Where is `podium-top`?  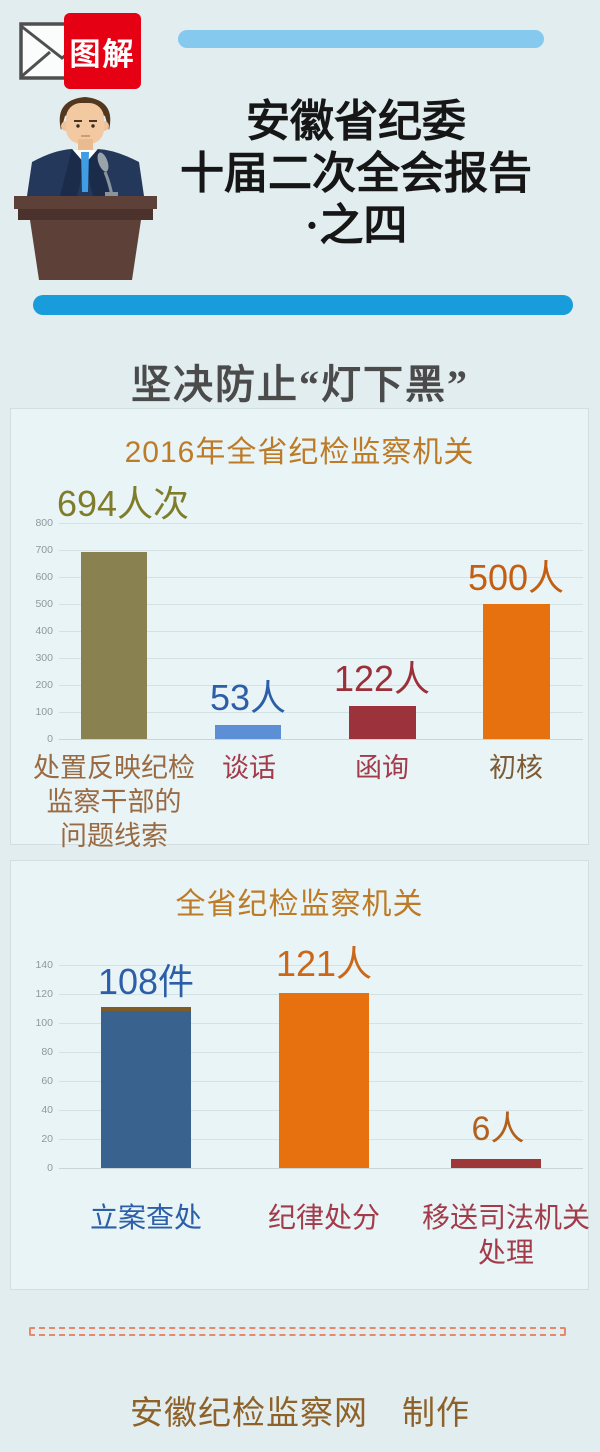
podium-top is located at coordinates (85, 202).